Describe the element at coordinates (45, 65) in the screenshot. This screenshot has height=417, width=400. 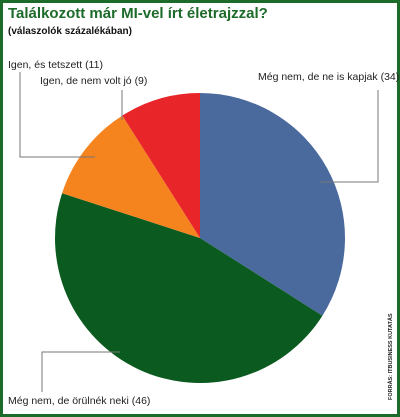
I see `slice-name: Igen, és tetszett` at that location.